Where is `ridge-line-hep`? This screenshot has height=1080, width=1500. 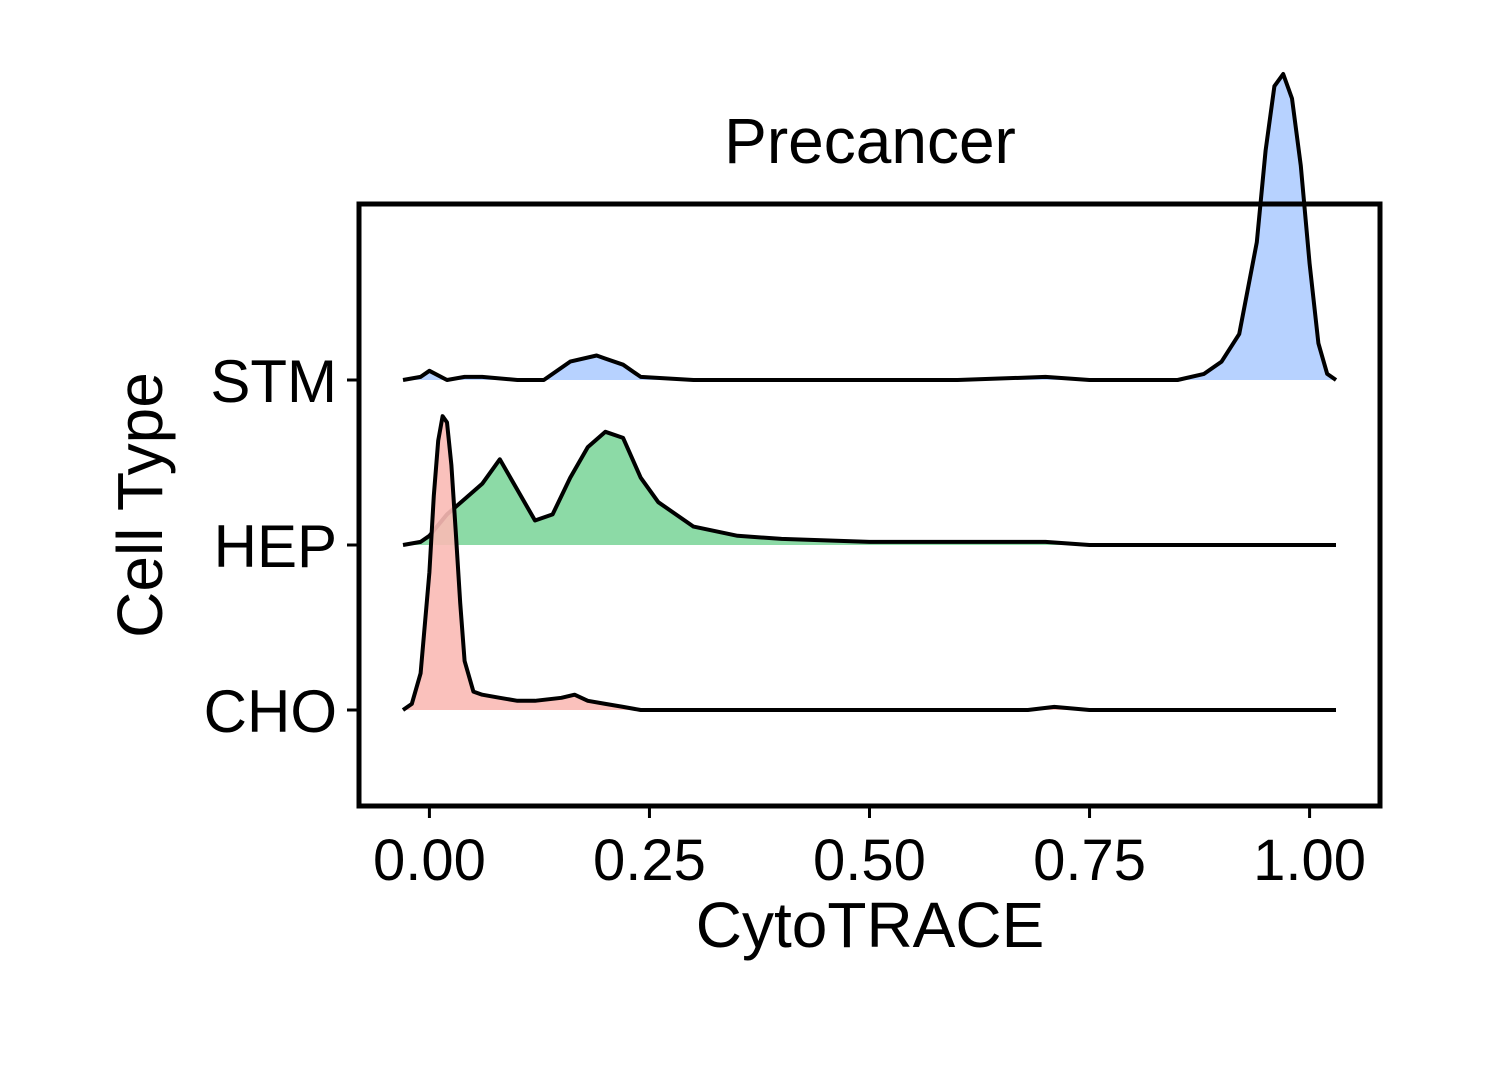
ridge-line-hep is located at coordinates (869, 488).